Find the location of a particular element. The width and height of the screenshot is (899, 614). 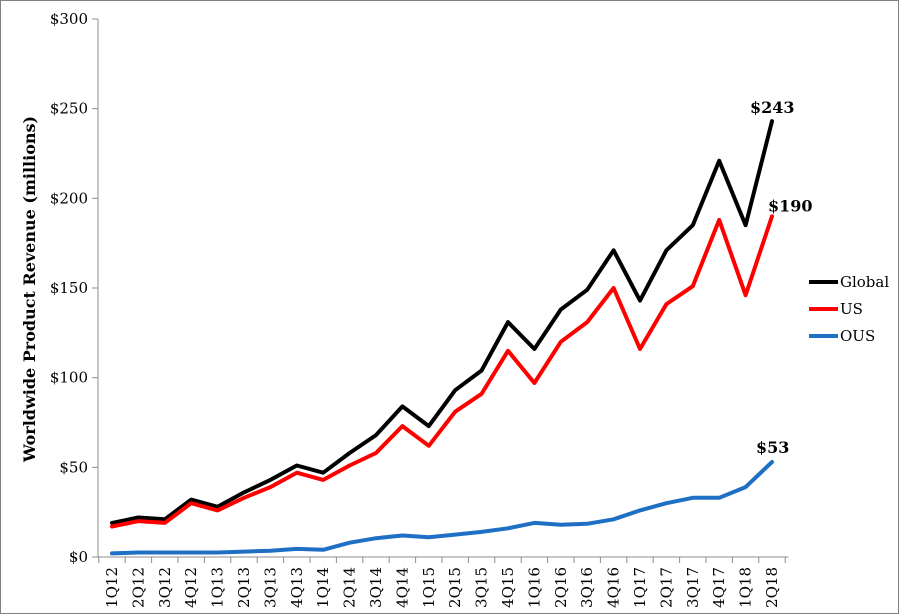

x-tick-label: 3Q16 is located at coordinates (587, 587).